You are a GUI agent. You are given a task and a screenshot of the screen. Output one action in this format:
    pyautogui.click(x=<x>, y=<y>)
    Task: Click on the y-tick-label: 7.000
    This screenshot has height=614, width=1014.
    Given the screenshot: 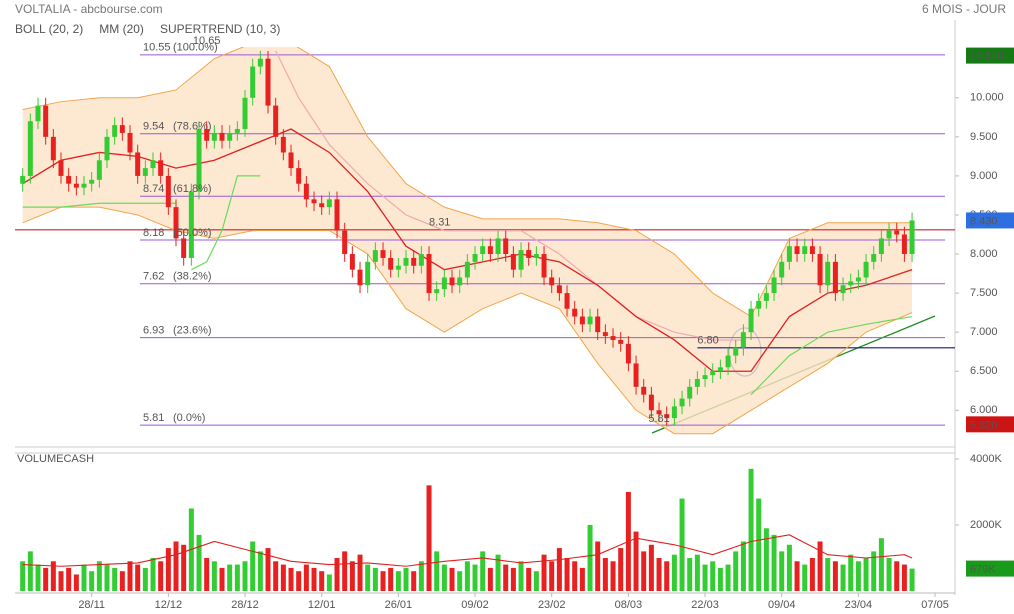 What is the action you would take?
    pyautogui.click(x=984, y=332)
    